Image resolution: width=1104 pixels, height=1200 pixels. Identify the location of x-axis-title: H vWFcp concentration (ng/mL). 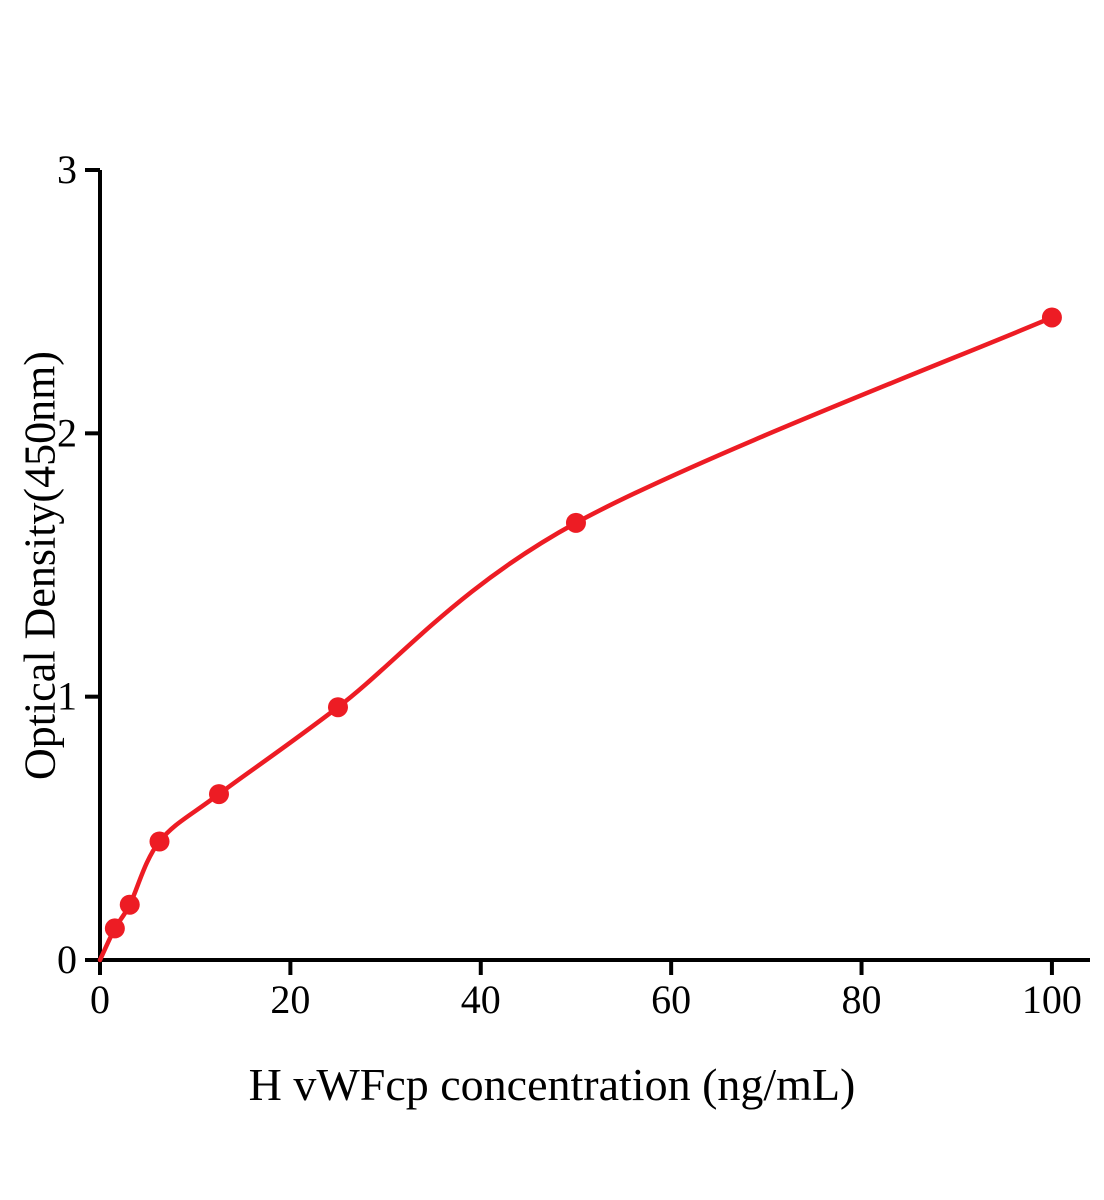
(552, 1084).